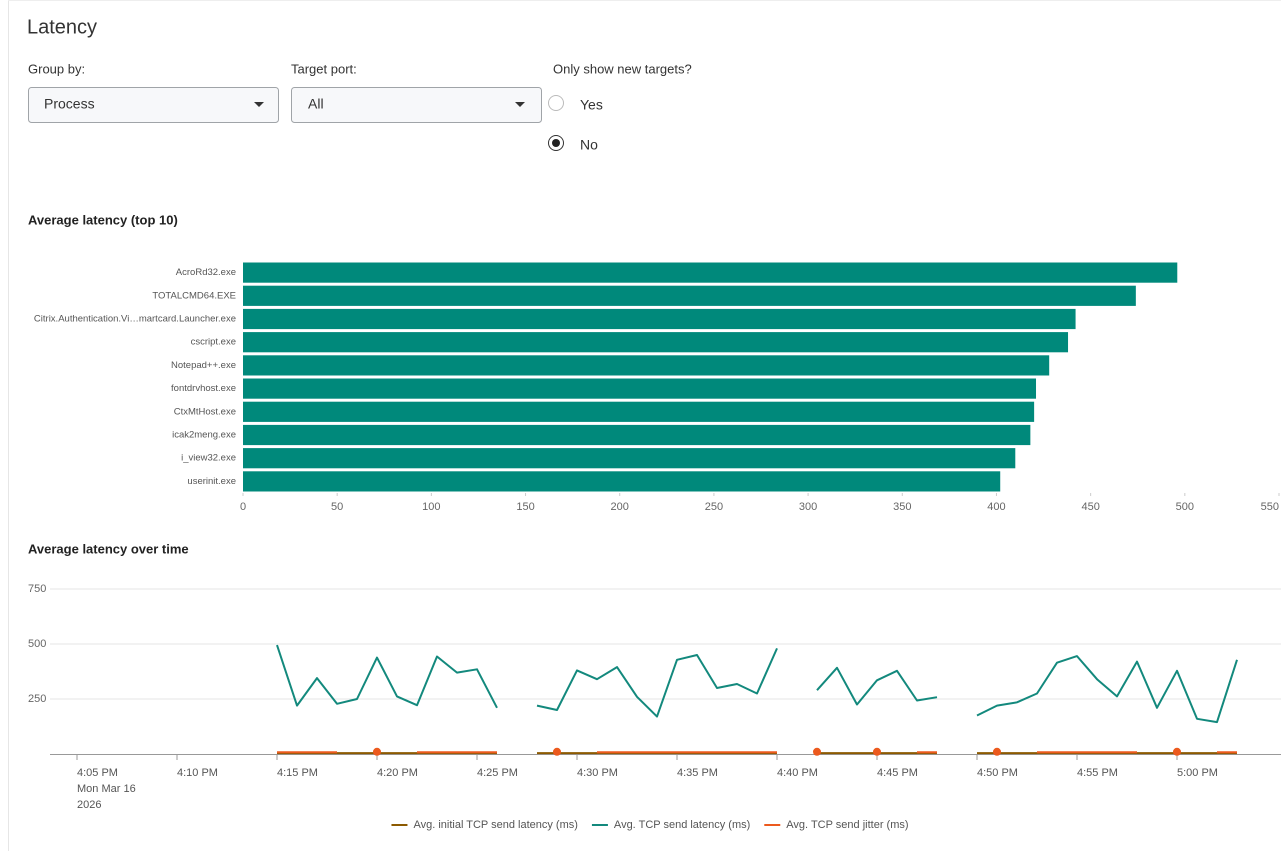 This screenshot has width=1281, height=856. I want to click on x-tick-label: 50, so click(337, 507).